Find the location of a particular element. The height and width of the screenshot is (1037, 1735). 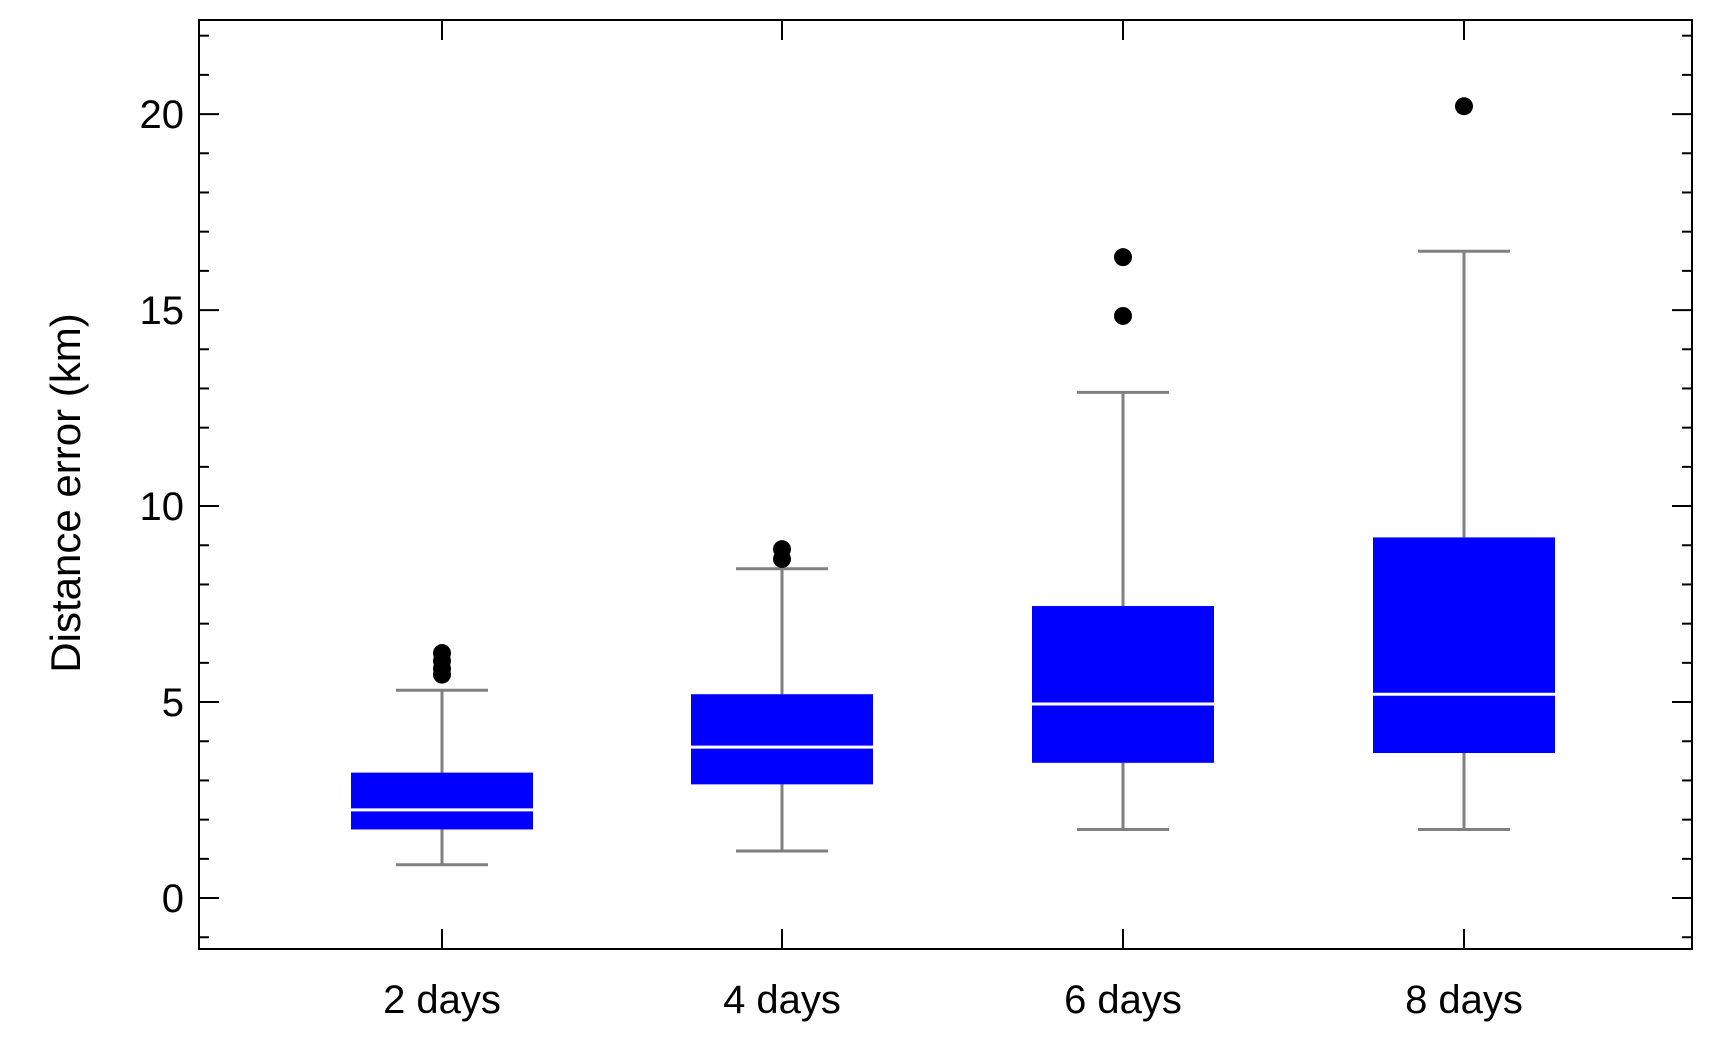

y-tick-label: 20 is located at coordinates (162, 115).